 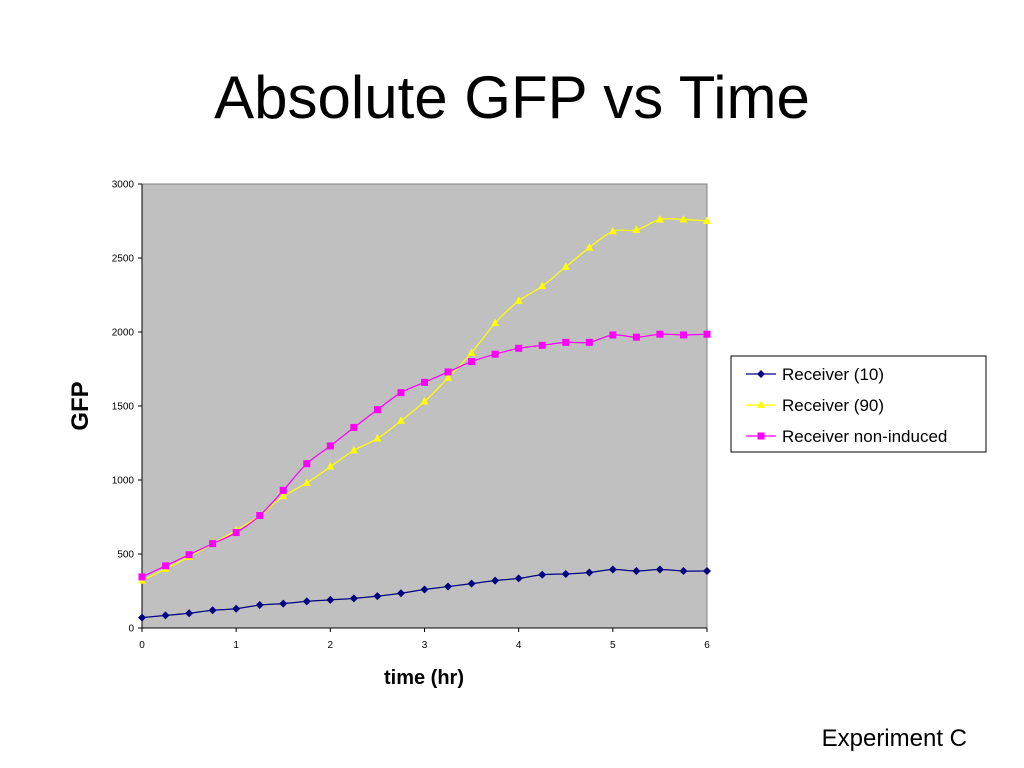 What do you see at coordinates (707, 645) in the screenshot?
I see `x-tick-label: 6` at bounding box center [707, 645].